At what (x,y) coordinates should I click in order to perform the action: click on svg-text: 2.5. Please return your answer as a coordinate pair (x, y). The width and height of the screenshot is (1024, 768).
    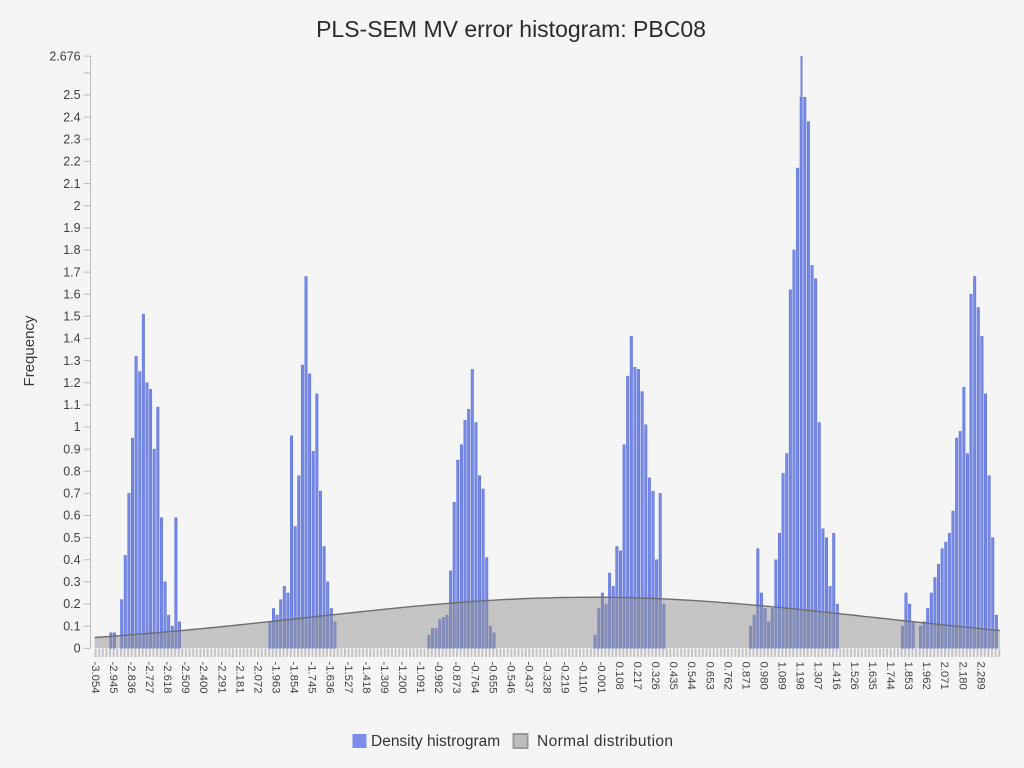
    Looking at the image, I should click on (71, 95).